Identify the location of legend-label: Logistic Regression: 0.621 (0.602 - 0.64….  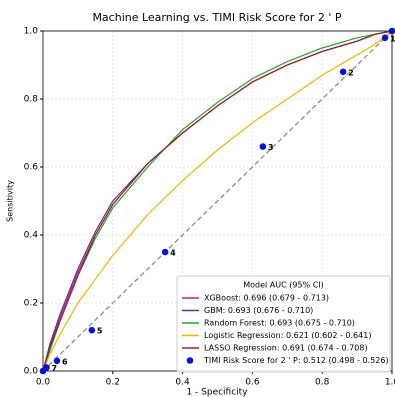
(287, 335).